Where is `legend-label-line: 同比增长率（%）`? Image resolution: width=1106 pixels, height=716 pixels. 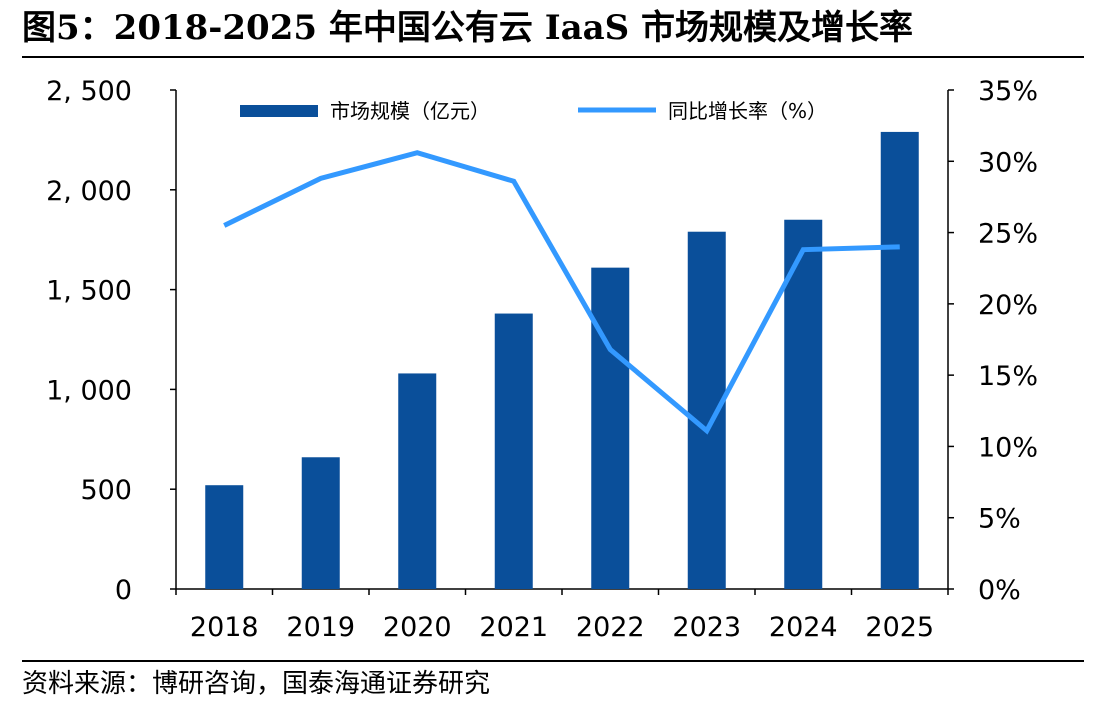
legend-label-line: 同比增长率（%） is located at coordinates (747, 111).